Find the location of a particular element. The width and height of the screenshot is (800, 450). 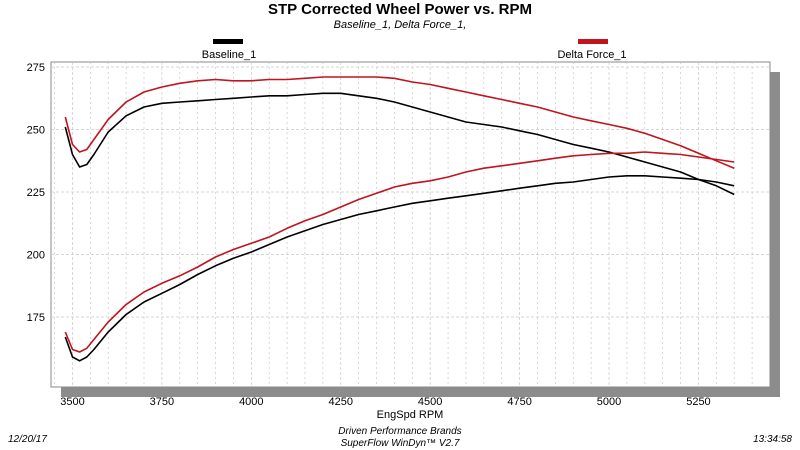

legend-label-baseline: Baseline_1 is located at coordinates (229, 55).